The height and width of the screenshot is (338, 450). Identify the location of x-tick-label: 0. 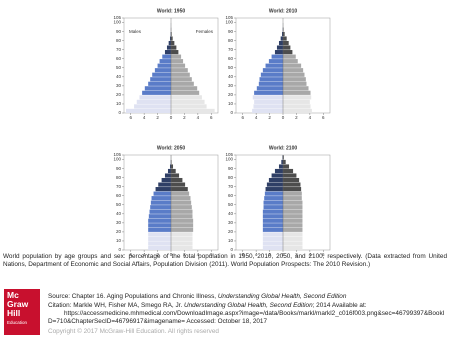
(283, 117).